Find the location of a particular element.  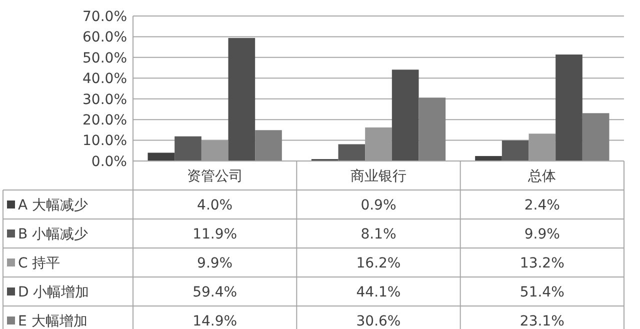

data-label: 14.9% is located at coordinates (215, 321).